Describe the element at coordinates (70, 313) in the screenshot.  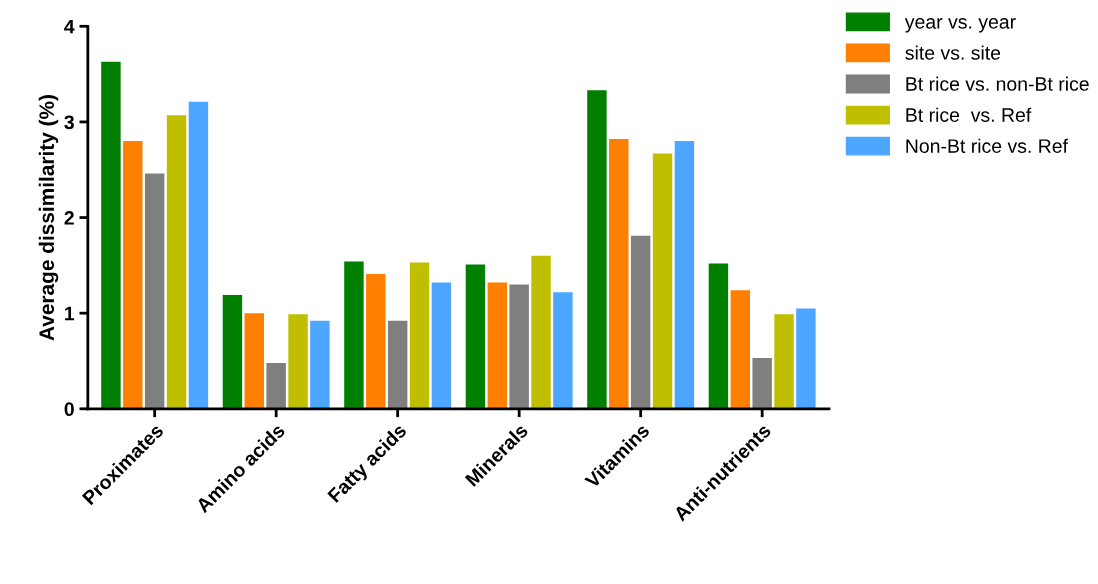
I see `y-tick-label: 1` at that location.